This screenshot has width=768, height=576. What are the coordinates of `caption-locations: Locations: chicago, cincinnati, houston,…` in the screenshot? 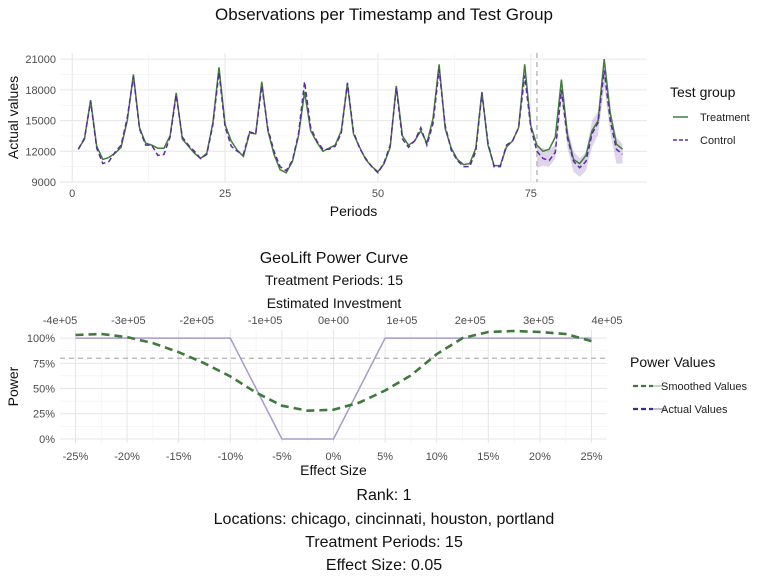 It's located at (384, 519).